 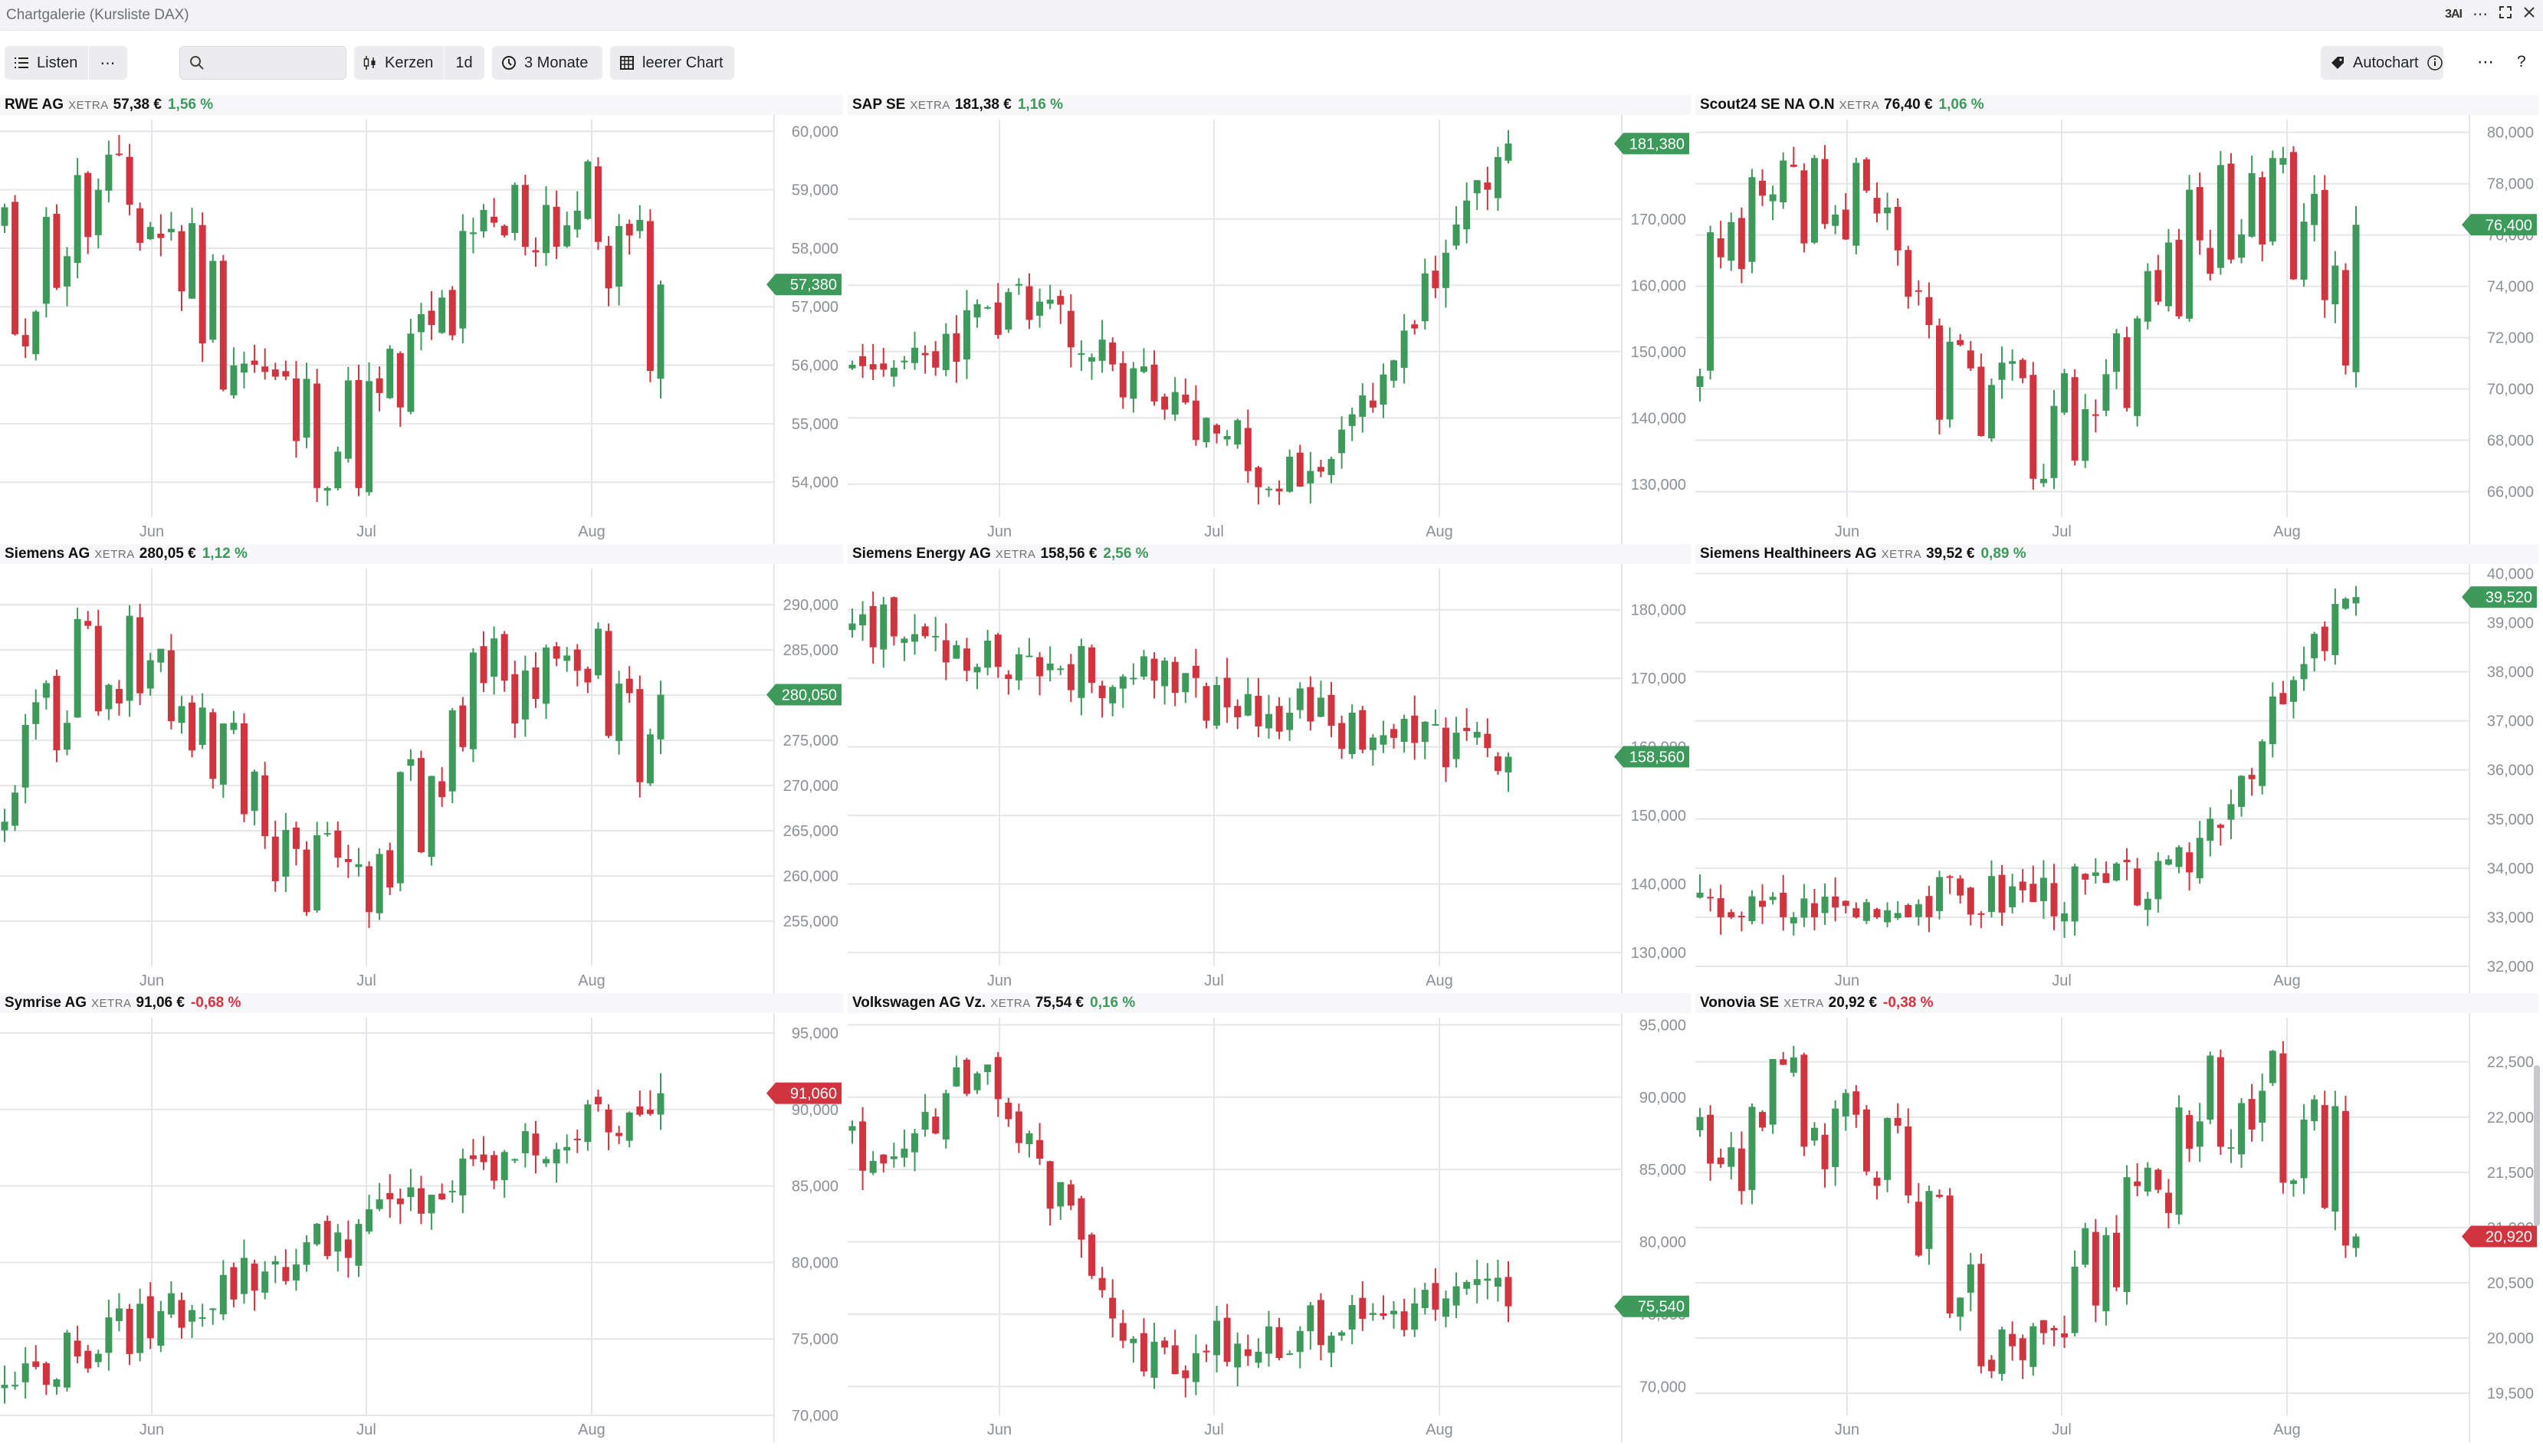 I want to click on y-tick-label: 38,000, so click(x=2510, y=672).